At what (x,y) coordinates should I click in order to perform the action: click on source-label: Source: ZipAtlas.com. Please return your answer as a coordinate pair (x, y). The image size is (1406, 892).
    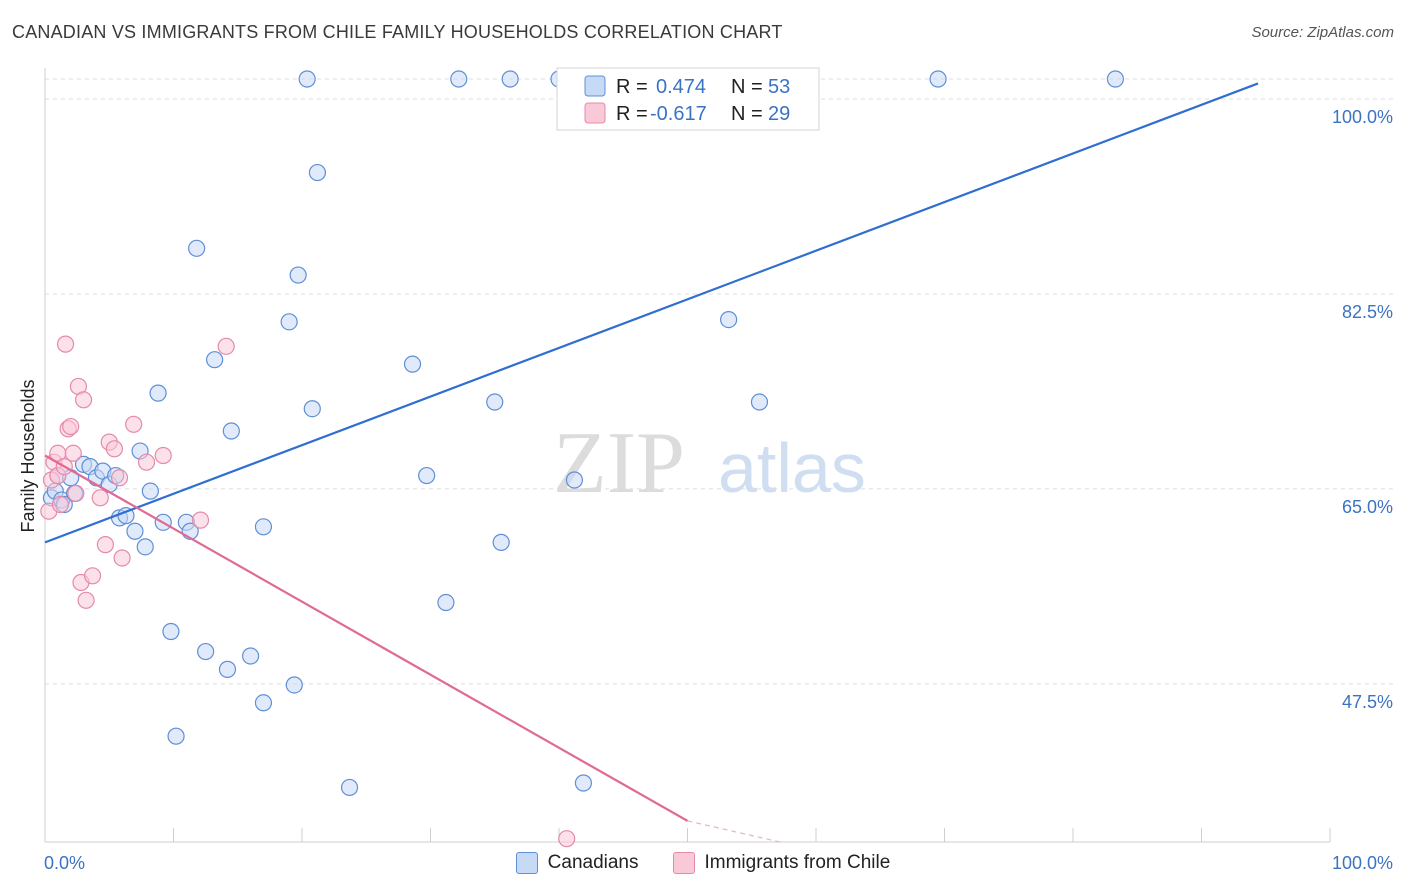
    Looking at the image, I should click on (1322, 32).